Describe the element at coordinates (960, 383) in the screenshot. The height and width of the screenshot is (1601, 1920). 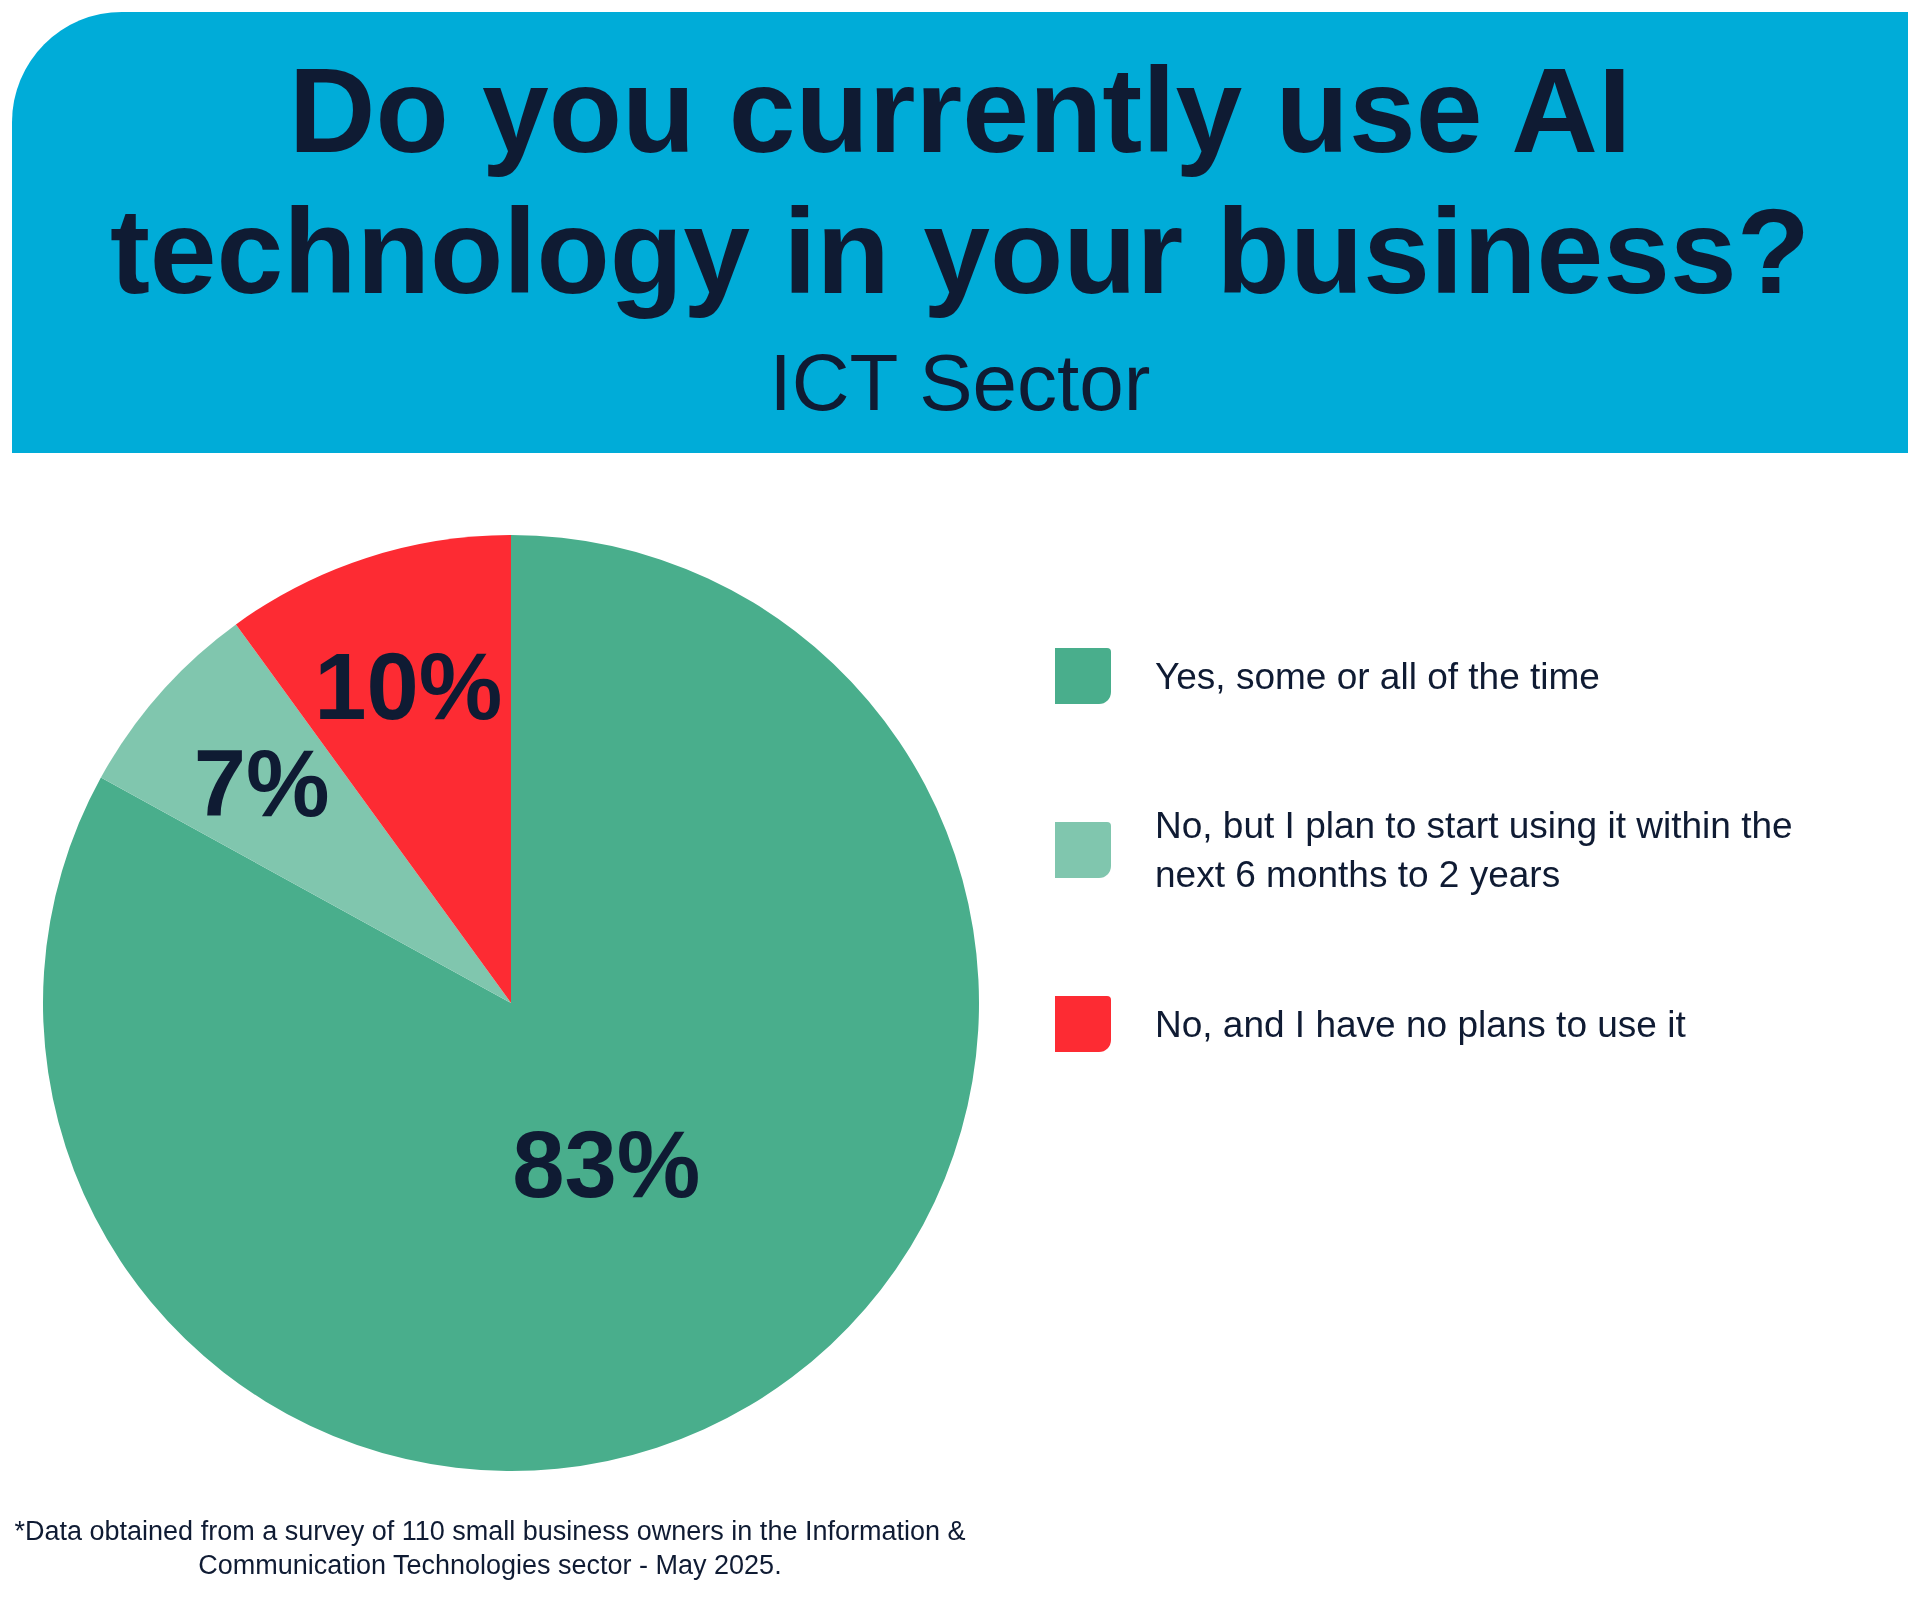
I see `chart-subtitle: ICT Sector` at that location.